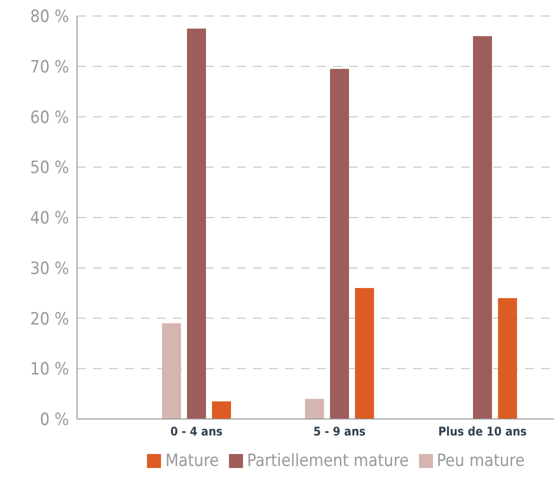 Image resolution: width=554 pixels, height=479 pixels. I want to click on x-tick-label: 0 - 4 ans, so click(196, 431).